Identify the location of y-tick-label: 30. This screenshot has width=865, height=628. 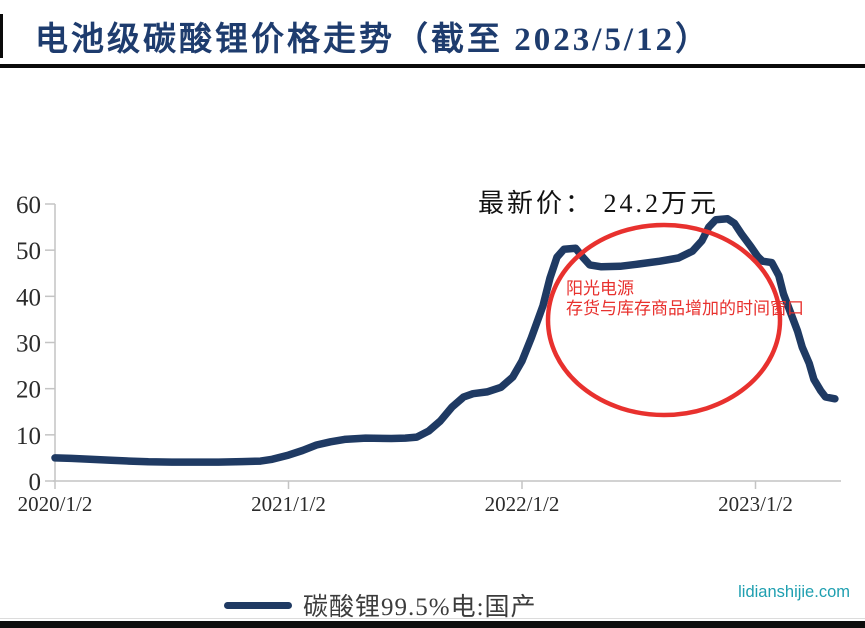
(28, 344).